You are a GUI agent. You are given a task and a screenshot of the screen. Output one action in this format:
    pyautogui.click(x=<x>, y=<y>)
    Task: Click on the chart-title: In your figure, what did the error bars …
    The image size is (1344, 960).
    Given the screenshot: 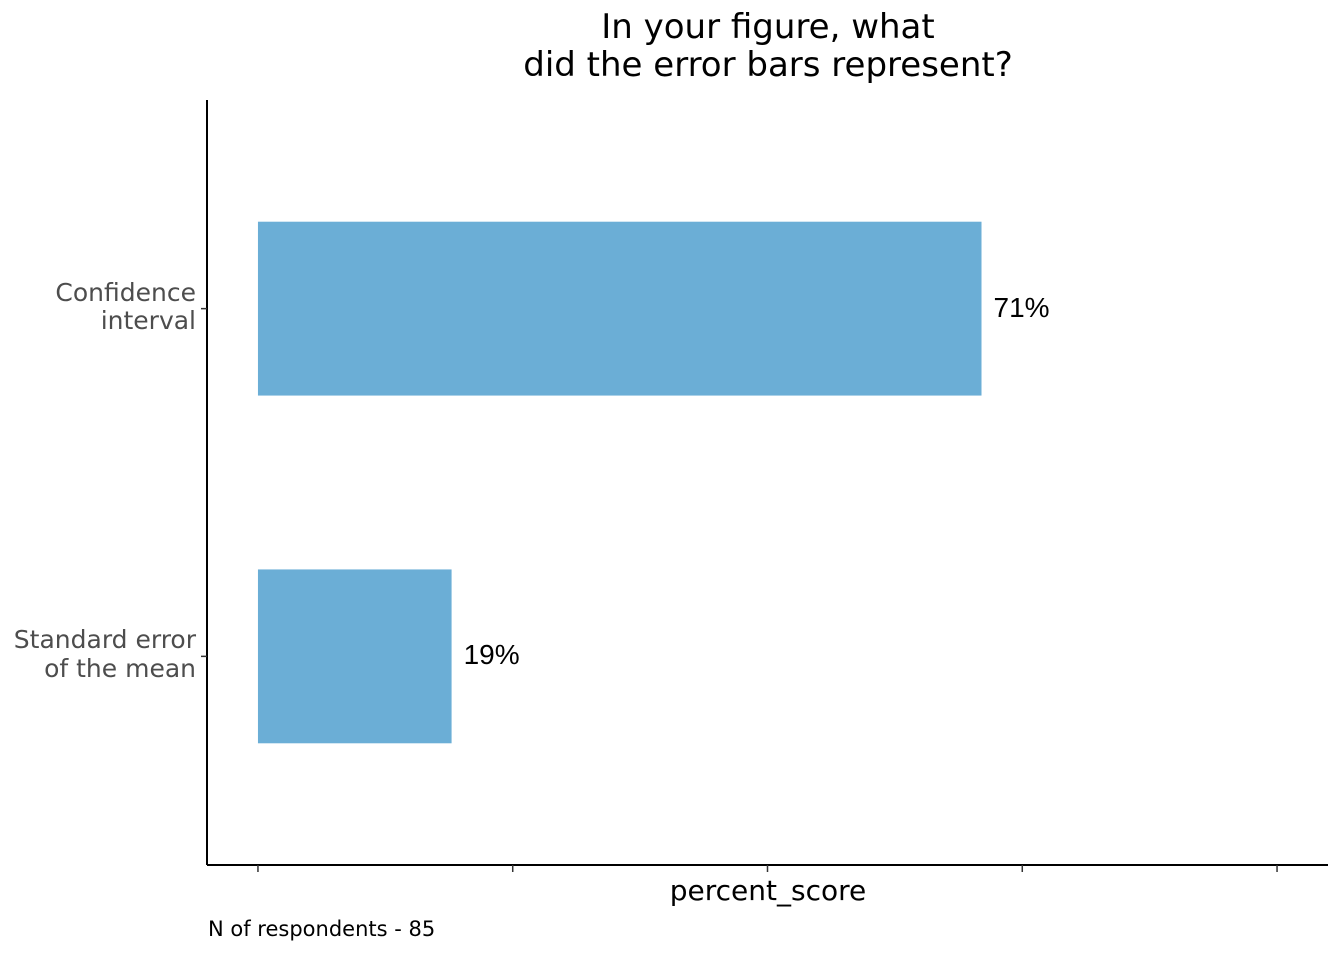 What is the action you would take?
    pyautogui.click(x=768, y=46)
    